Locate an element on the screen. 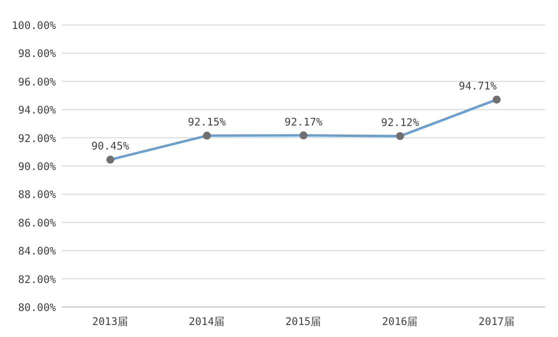 The height and width of the screenshot is (337, 558). data-label: 92.15% is located at coordinates (207, 122).